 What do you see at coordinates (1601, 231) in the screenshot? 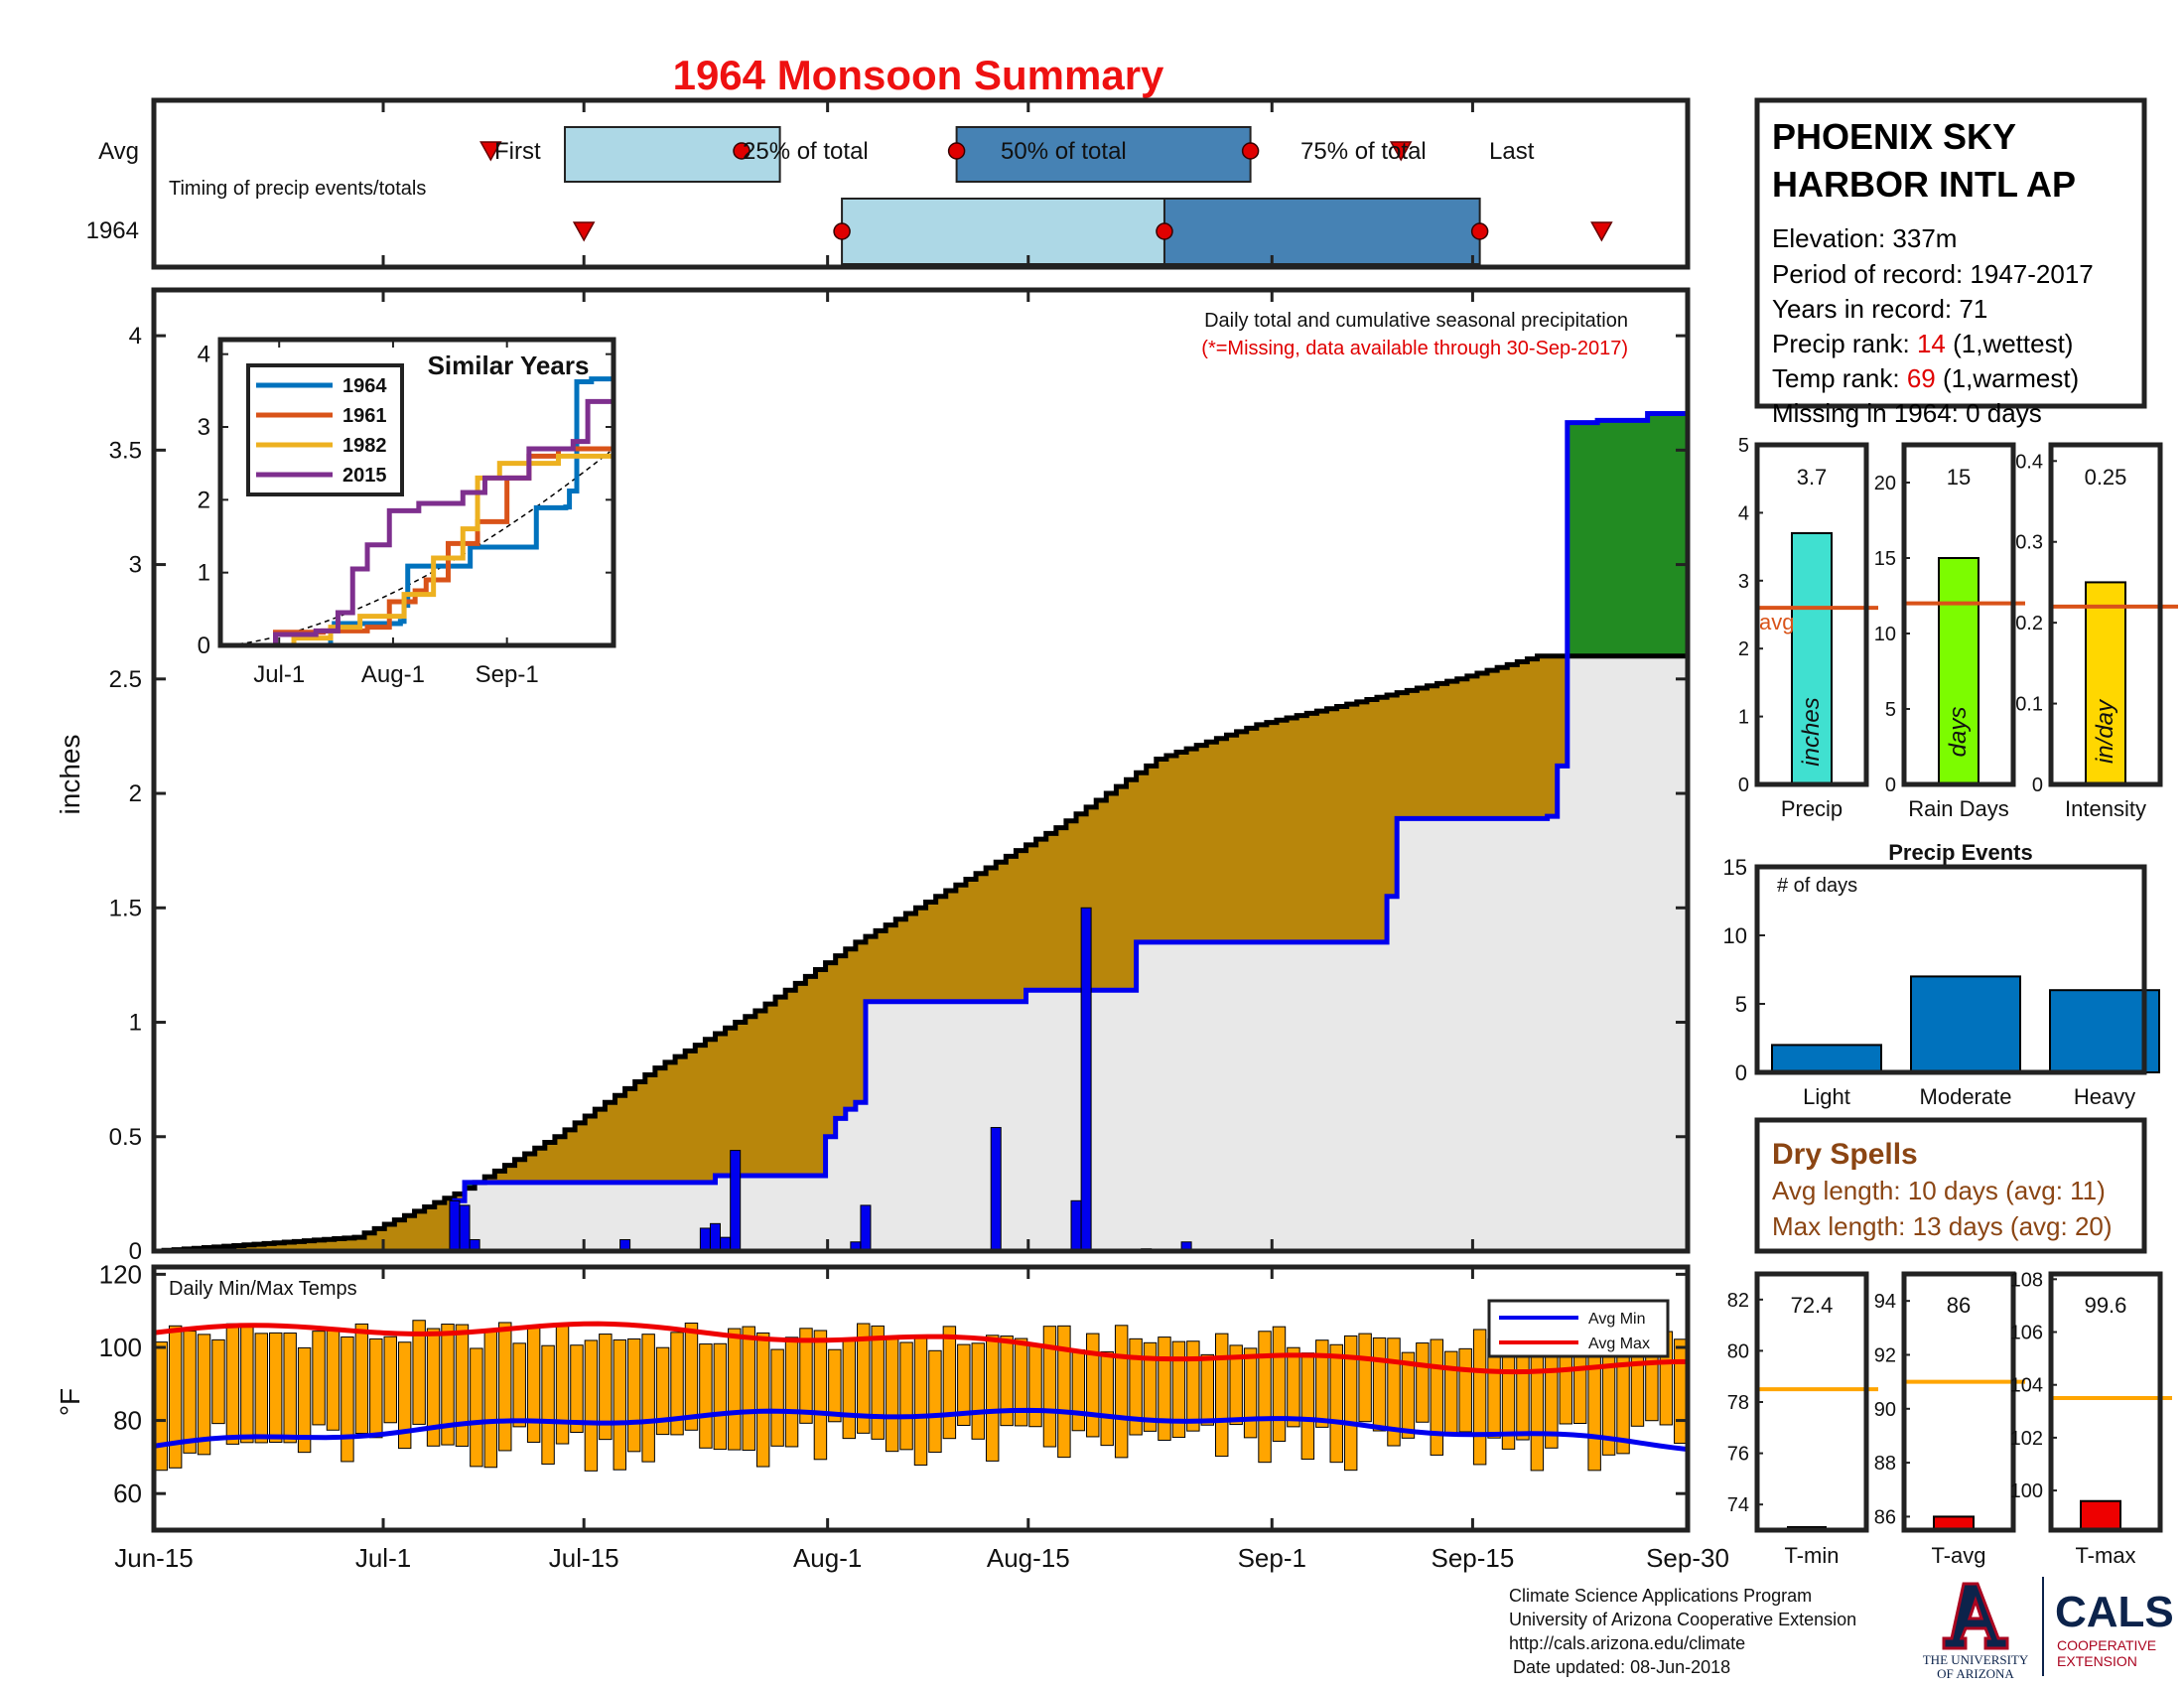
I see `year-last-marker` at bounding box center [1601, 231].